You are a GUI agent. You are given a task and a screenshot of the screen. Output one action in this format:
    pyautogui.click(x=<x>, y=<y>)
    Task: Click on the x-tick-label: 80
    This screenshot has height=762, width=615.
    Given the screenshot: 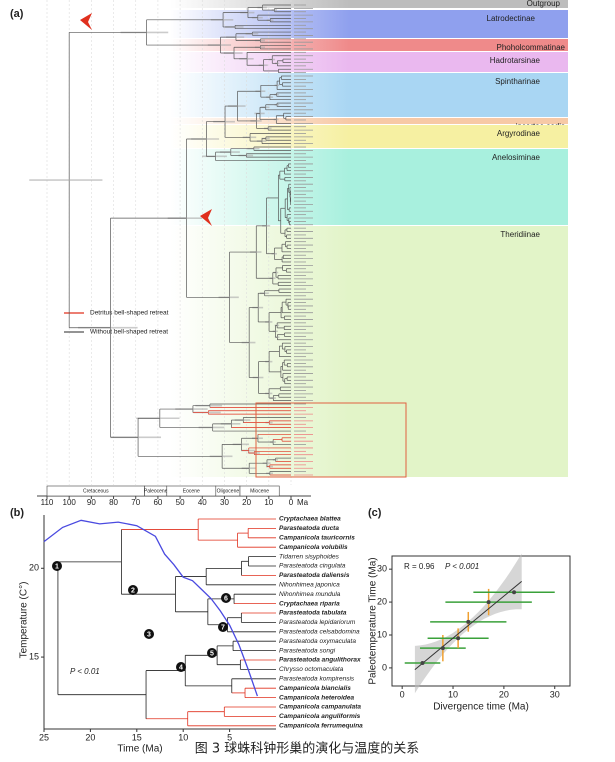 What is the action you would take?
    pyautogui.click(x=113, y=502)
    